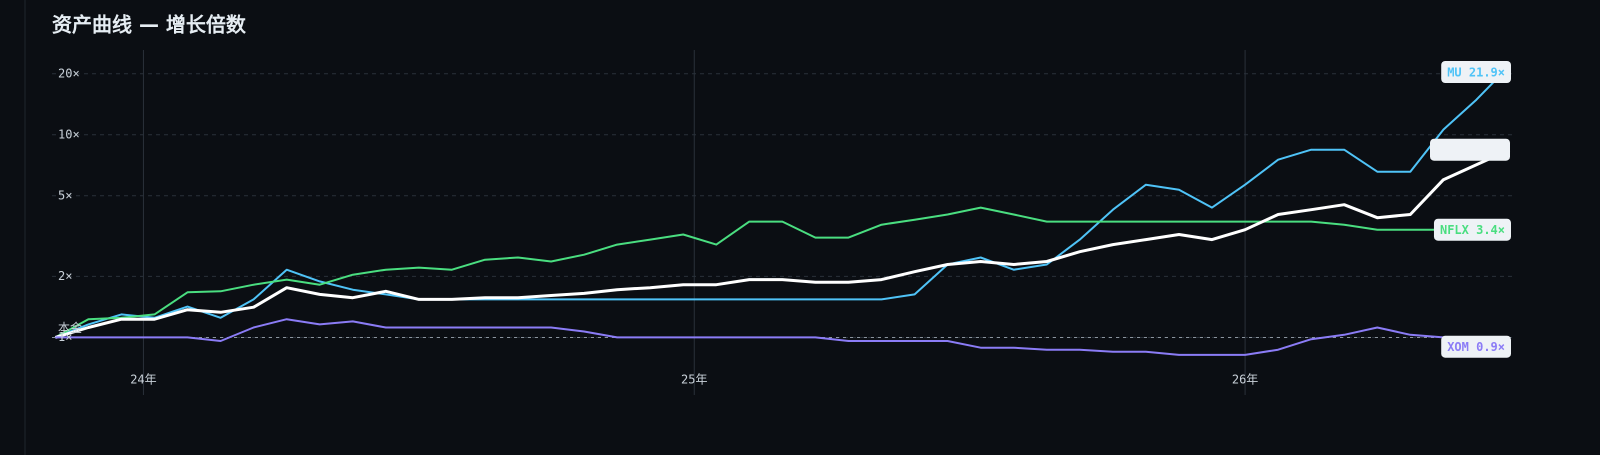  I want to click on y-tick-label: 5×, so click(65, 195).